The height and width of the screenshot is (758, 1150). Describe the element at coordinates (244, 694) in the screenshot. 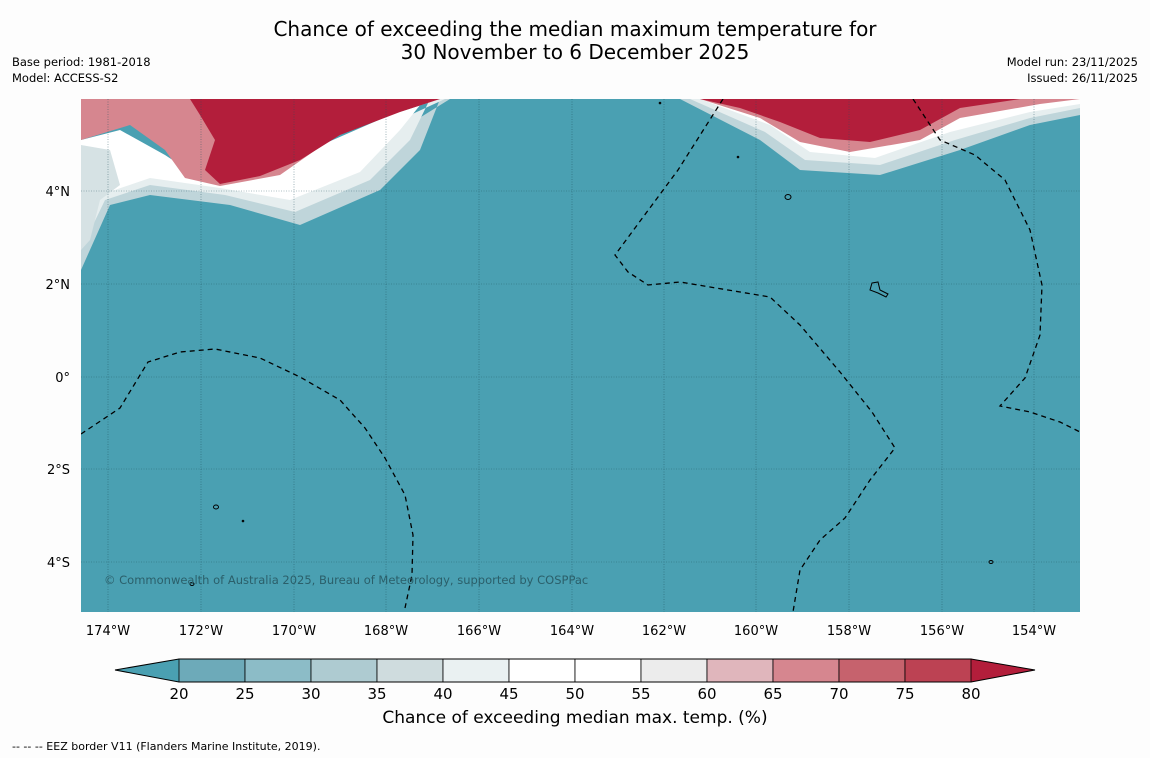

I see `colorbar-tick: 25` at that location.